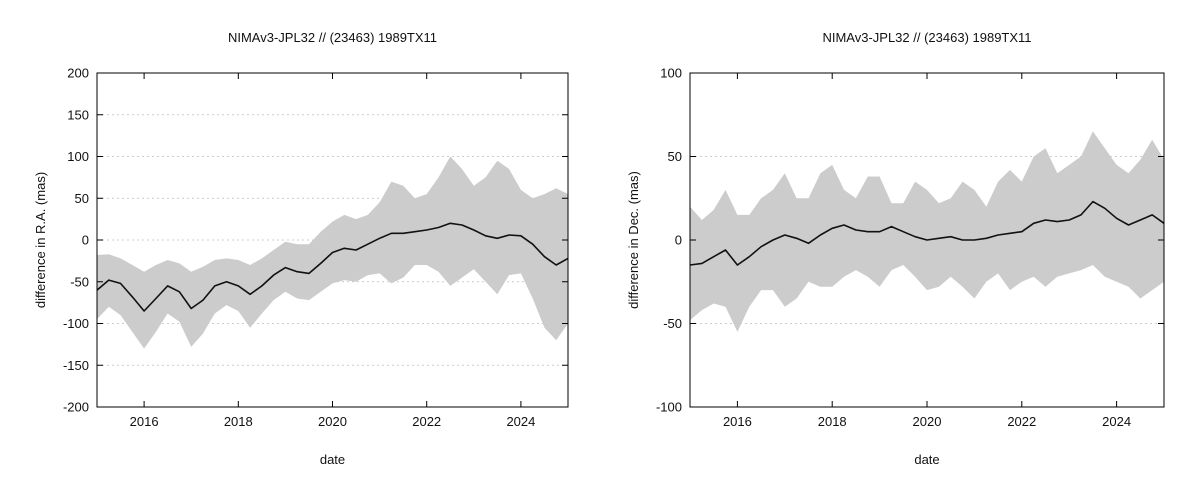 The width and height of the screenshot is (1200, 485). I want to click on ra-chart-title: NIMAv3-JPL32 // (23463) 1989TX11, so click(332, 37).